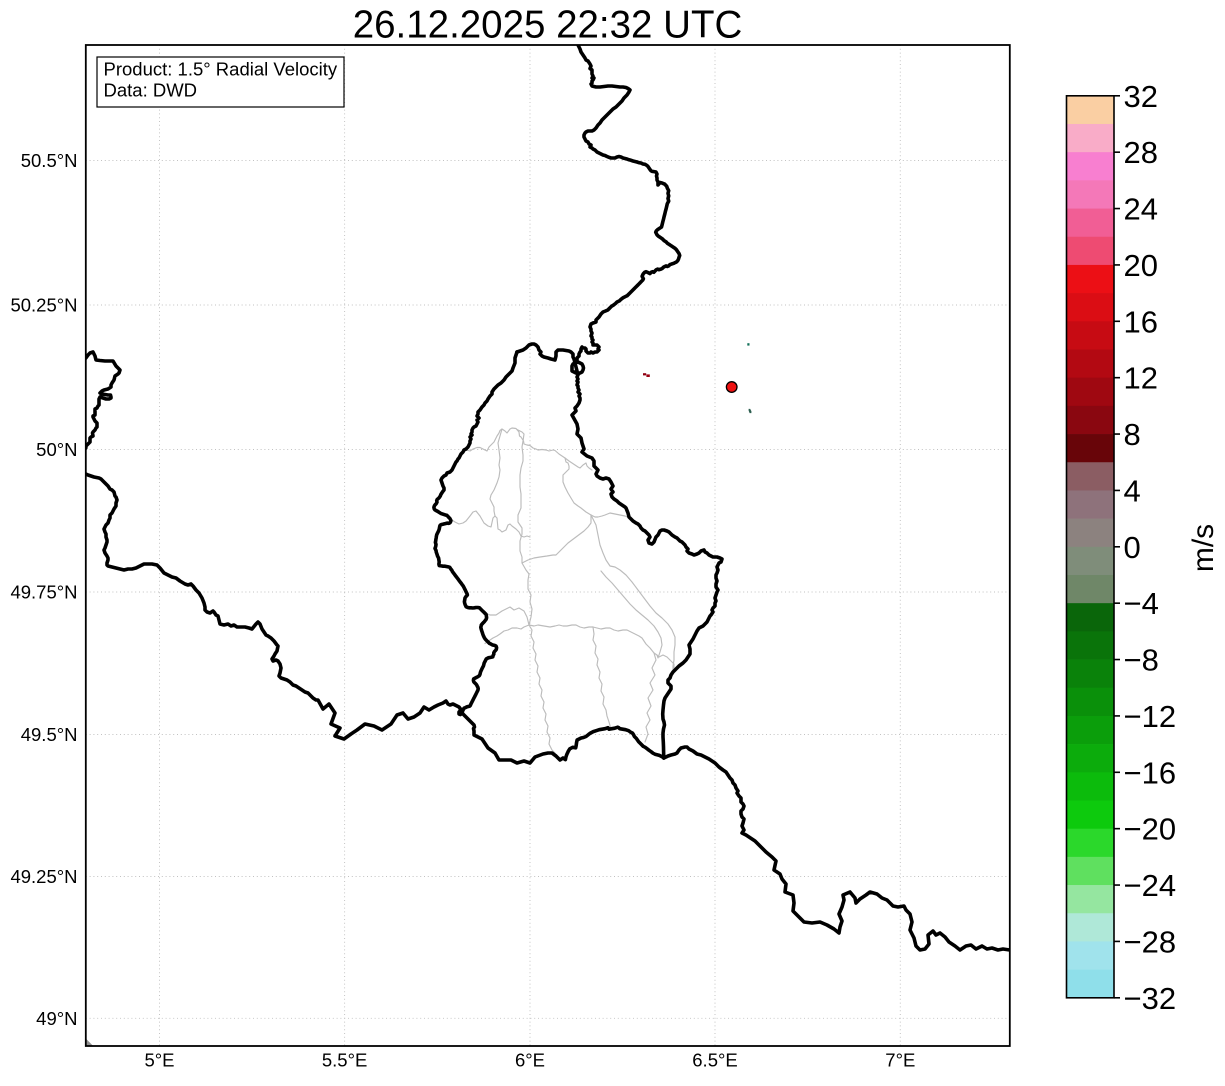 This screenshot has height=1086, width=1225. I want to click on svg-text: 32, so click(1141, 96).